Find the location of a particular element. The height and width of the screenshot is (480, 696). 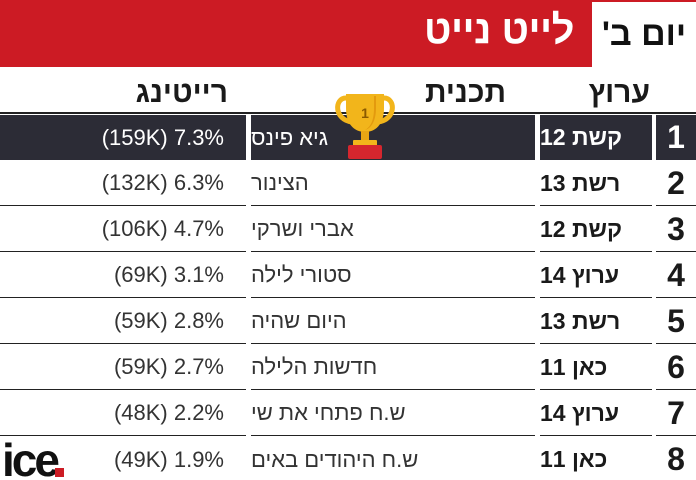

program-cell: היום שהיה is located at coordinates (393, 321).